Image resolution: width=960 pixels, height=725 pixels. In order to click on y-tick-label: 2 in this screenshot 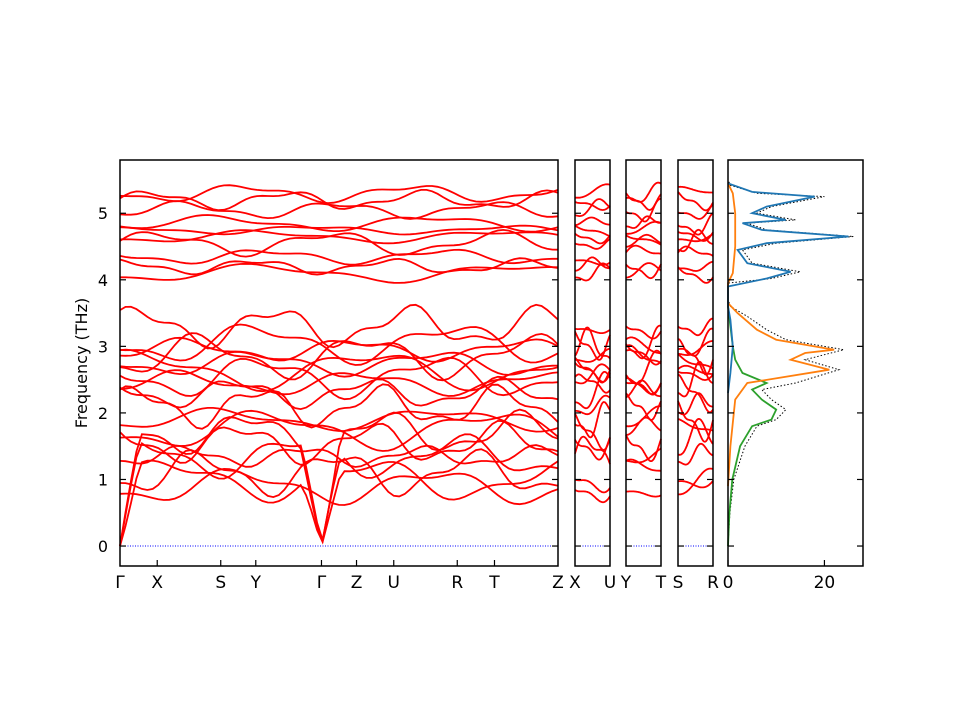, I will do `click(103, 413)`.